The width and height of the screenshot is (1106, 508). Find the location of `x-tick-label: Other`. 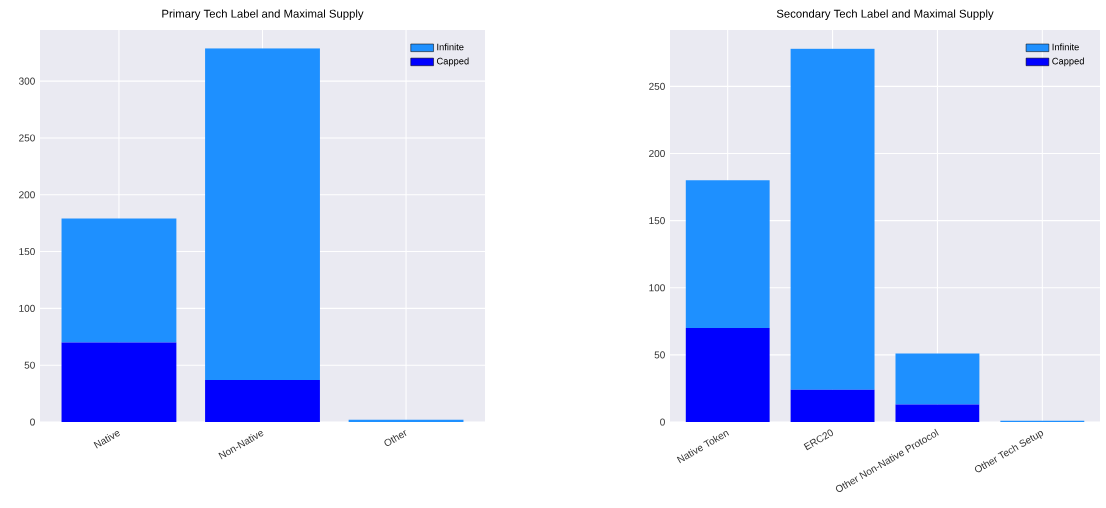

x-tick-label: Other is located at coordinates (395, 438).